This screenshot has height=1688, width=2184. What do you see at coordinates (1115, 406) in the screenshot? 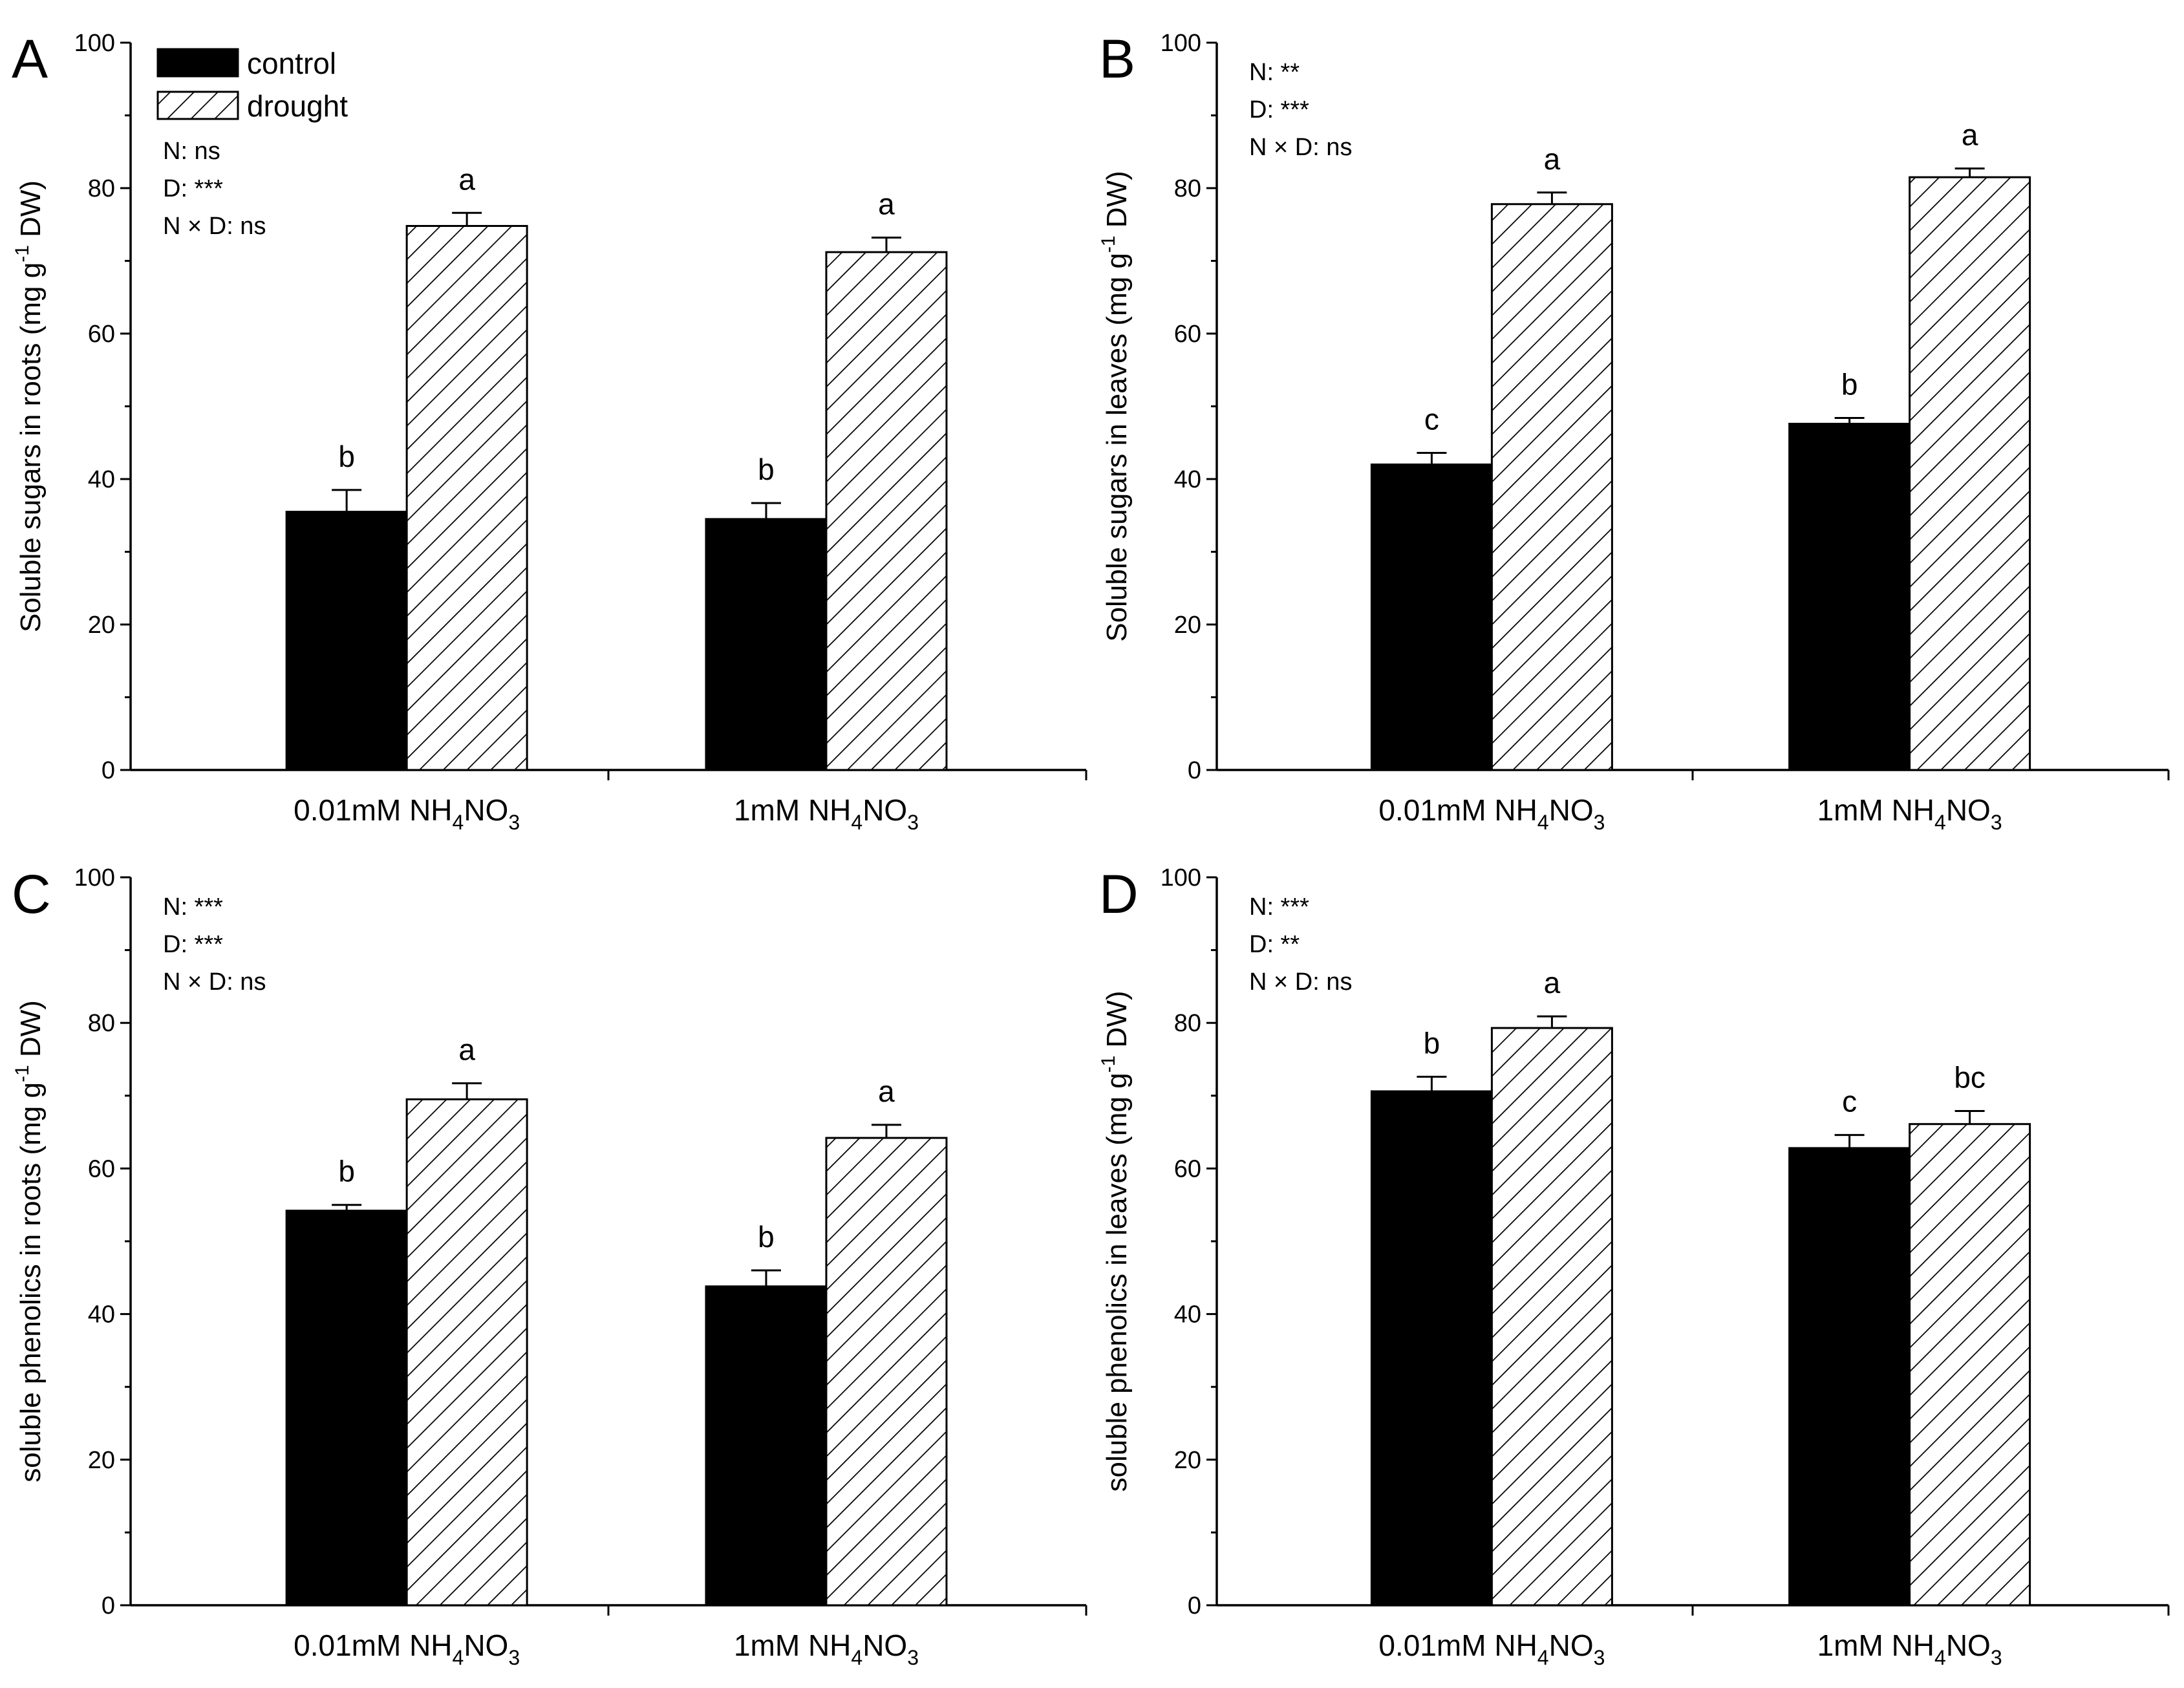
I see `y-axis-label: Soluble sugars in leaves (mg g-1 DW)` at bounding box center [1115, 406].